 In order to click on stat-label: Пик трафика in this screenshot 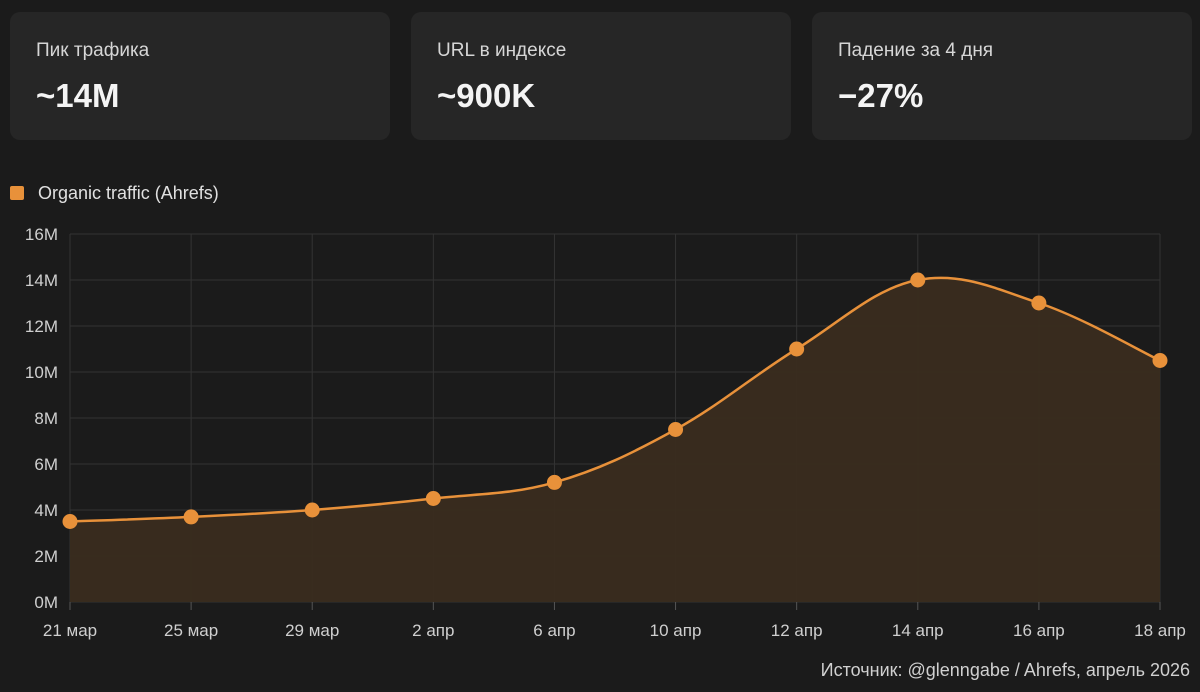, I will do `click(93, 50)`.